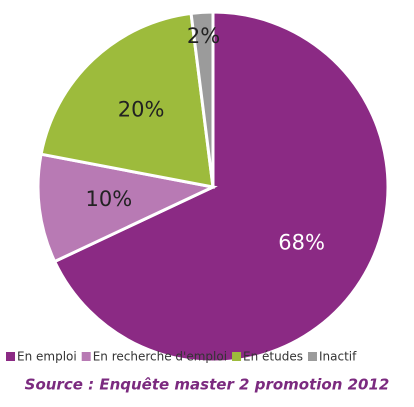  I want to click on source: Source : Enquête master 2 promotion 2012, so click(207, 385).